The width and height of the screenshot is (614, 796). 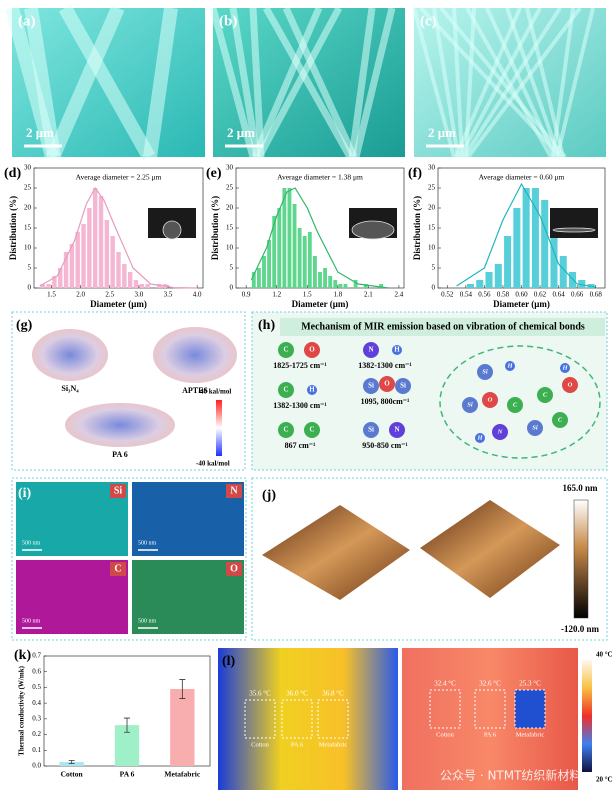 What do you see at coordinates (215, 392) in the screenshot?
I see `colorbar-label: 40 kal/mol` at bounding box center [215, 392].